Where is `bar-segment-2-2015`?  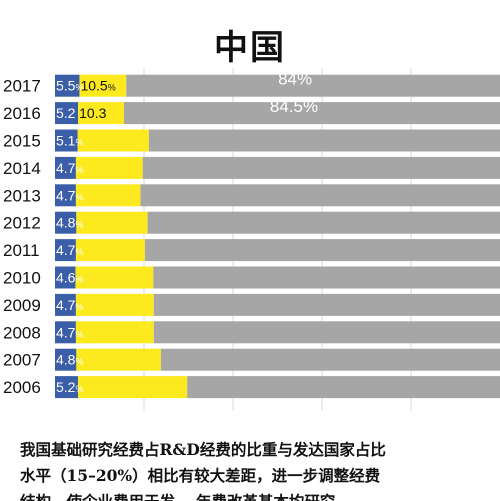 bar-segment-2-2015 is located at coordinates (324, 140).